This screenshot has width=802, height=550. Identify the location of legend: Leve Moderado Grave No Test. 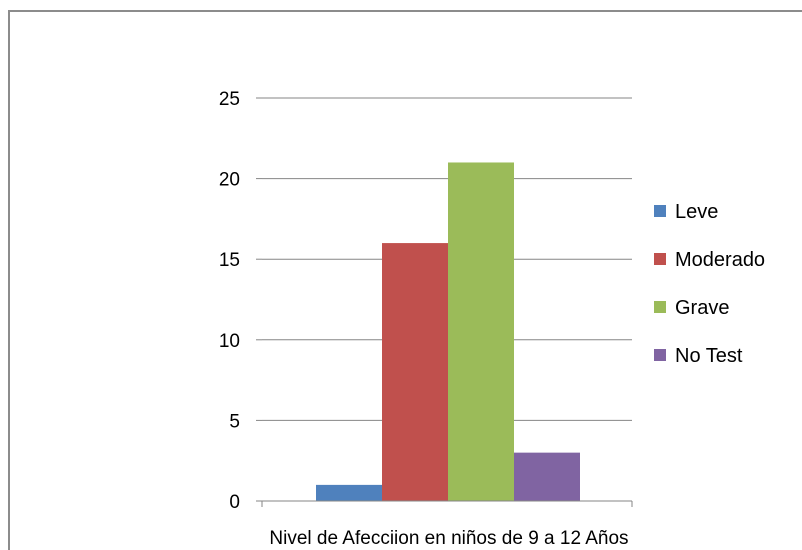
(709, 284).